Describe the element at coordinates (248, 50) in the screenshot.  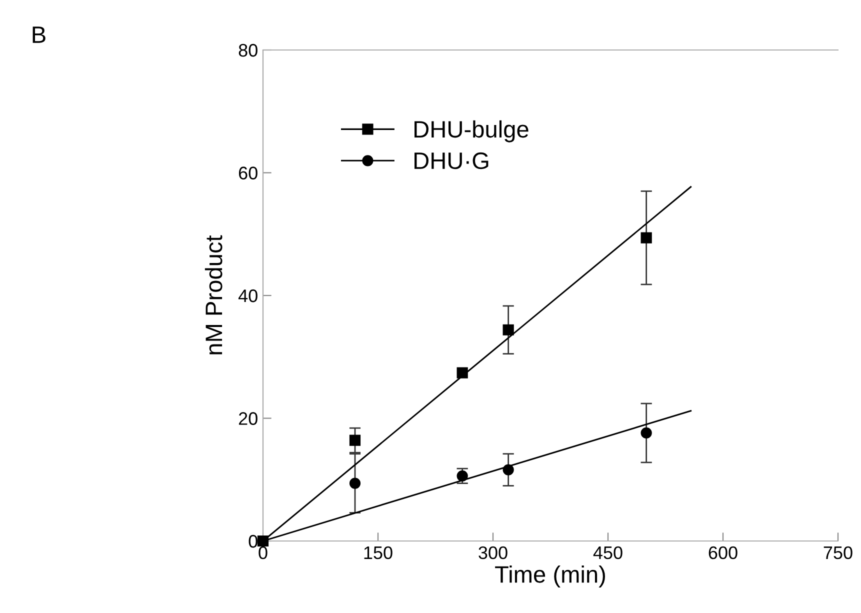
I see `y-tick-label: 80` at that location.